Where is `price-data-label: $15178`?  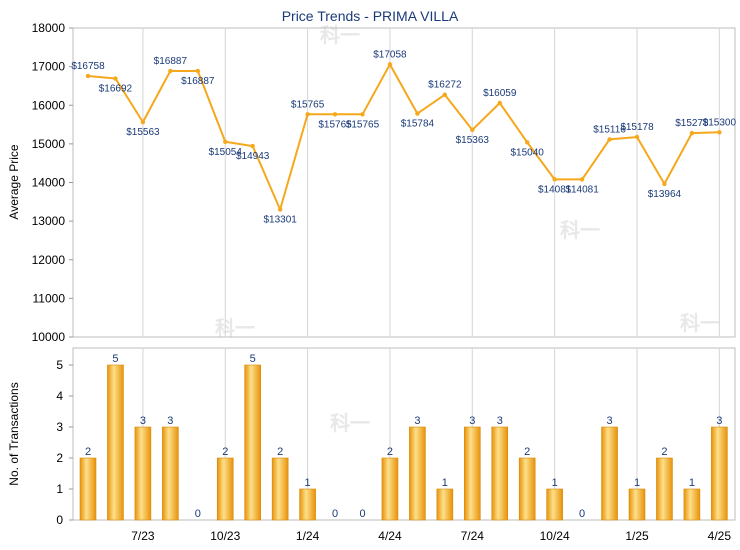
price-data-label: $15178 is located at coordinates (637, 127).